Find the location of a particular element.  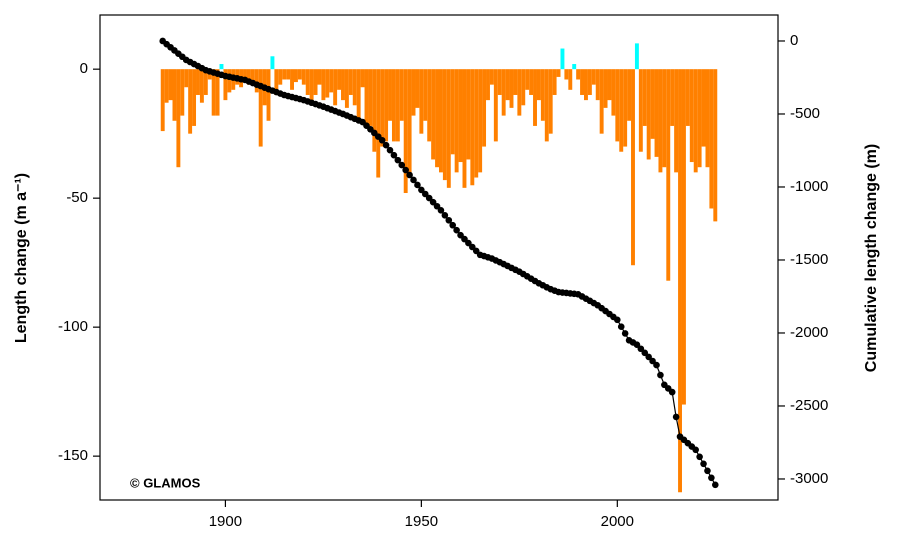

x-tick-label: 2000 is located at coordinates (617, 521).